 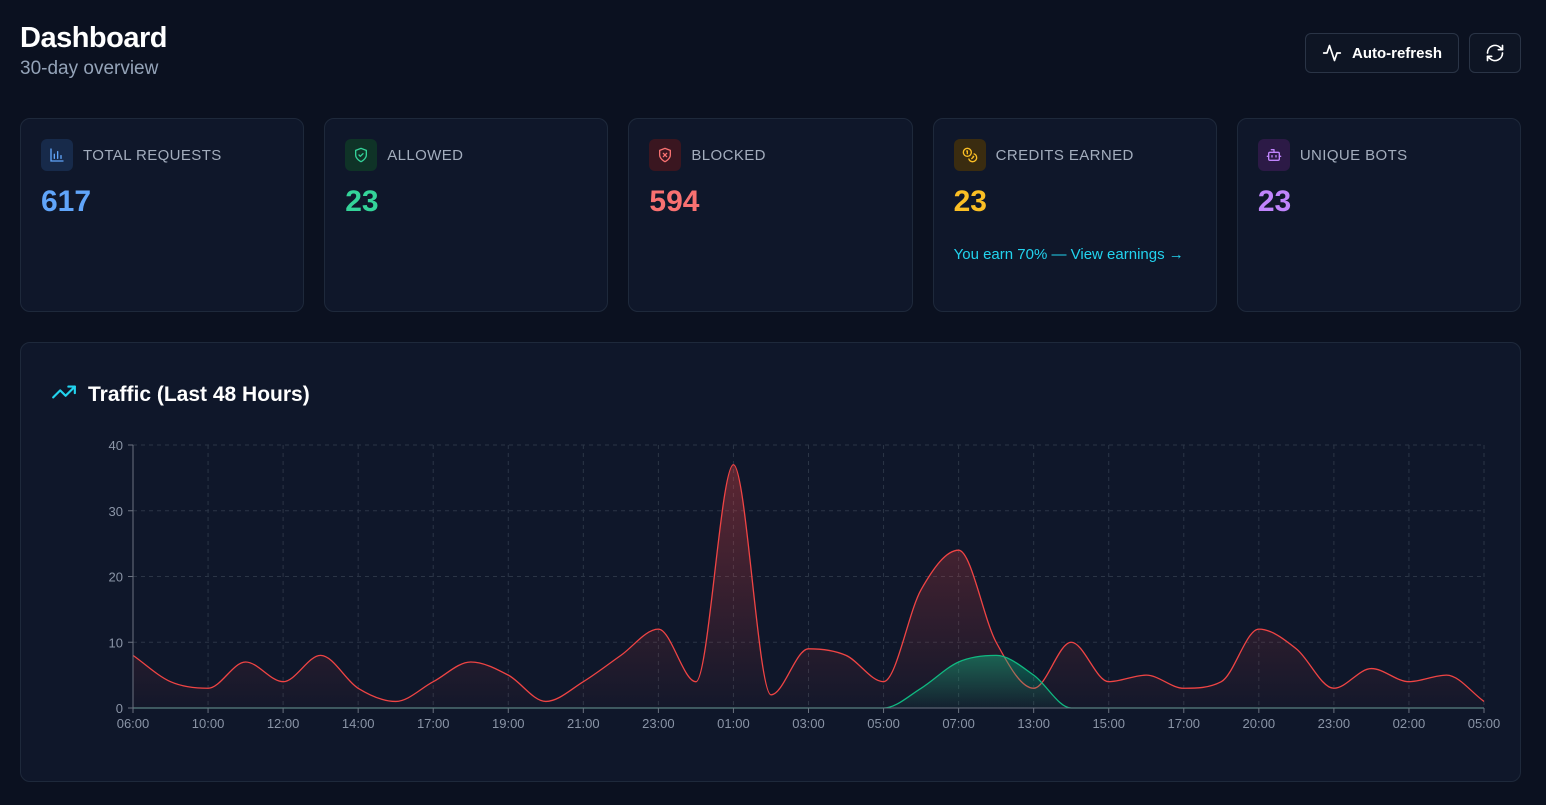 I want to click on traffic-header: Traffic (Last 48 Hours), so click(x=180, y=394).